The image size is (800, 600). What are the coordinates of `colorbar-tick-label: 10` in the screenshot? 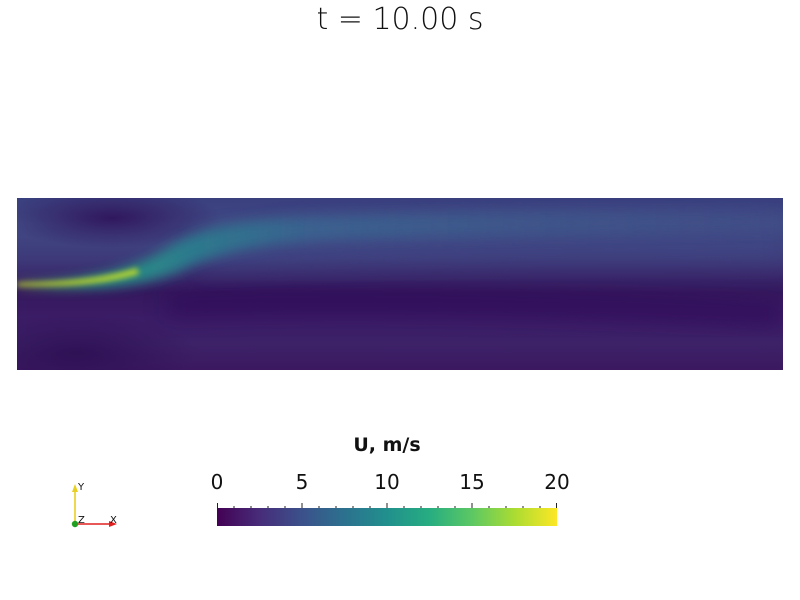 It's located at (387, 482).